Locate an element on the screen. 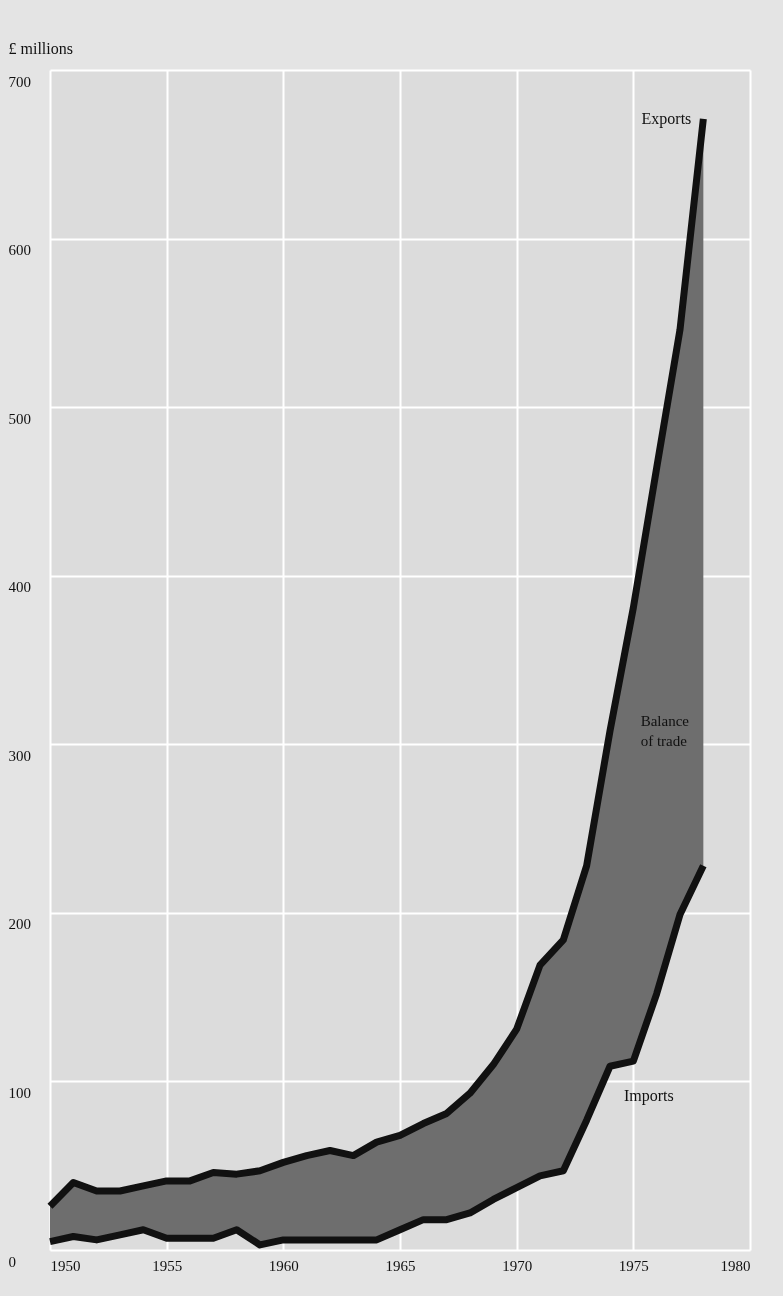  y-tick-label: 600 is located at coordinates (19, 250).